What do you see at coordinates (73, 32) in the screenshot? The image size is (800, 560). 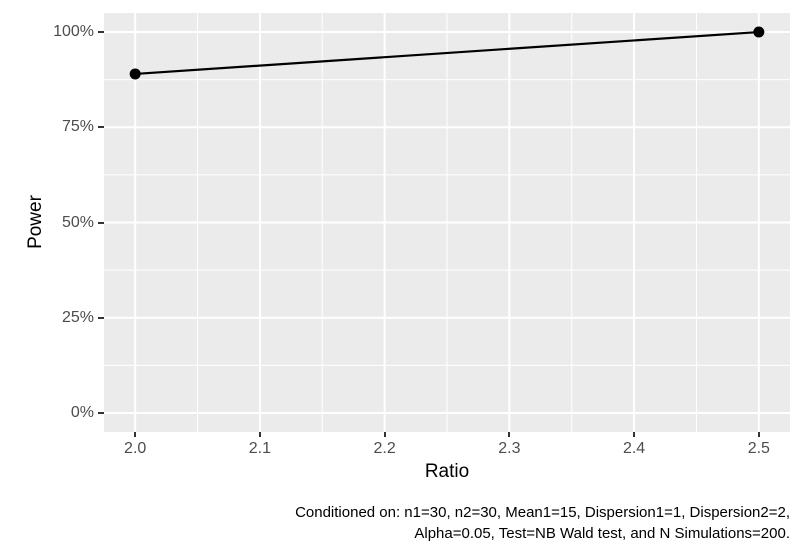 I see `y-tick-label: 100%` at bounding box center [73, 32].